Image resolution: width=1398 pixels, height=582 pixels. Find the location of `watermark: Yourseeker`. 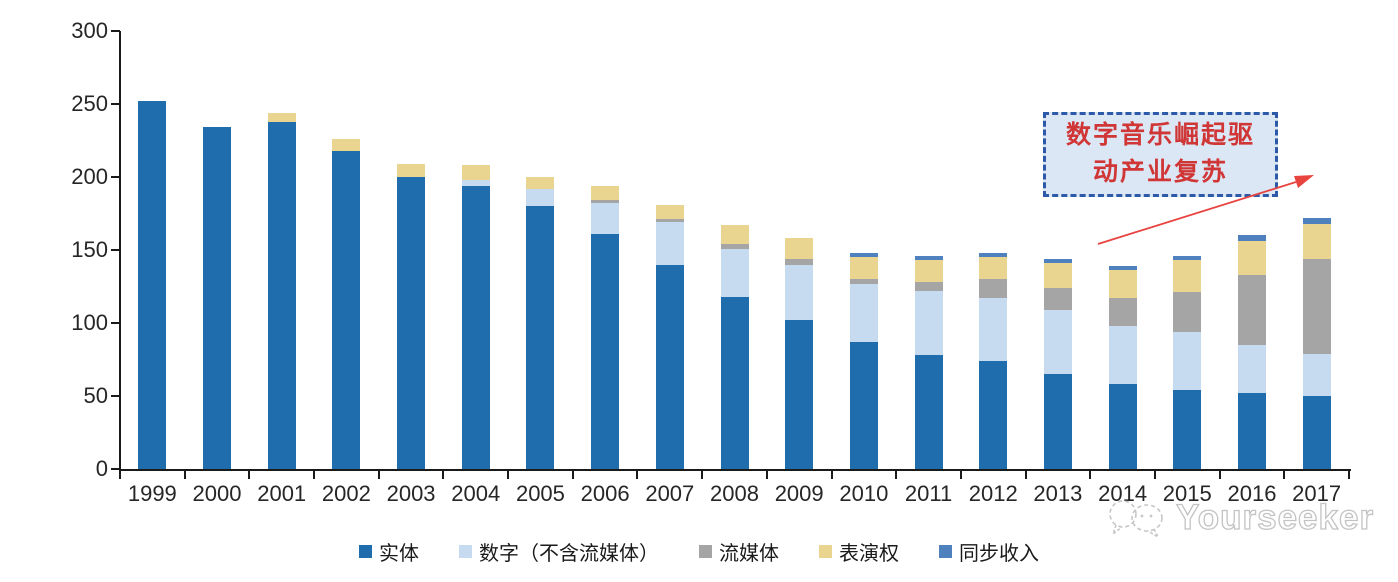

watermark: Yourseeker is located at coordinates (1240, 518).